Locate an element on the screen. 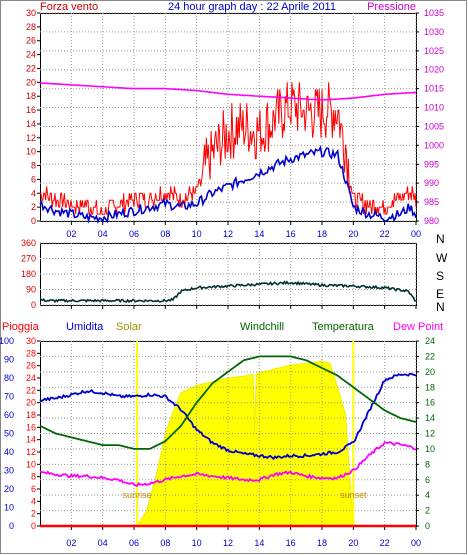 The image size is (468, 555). y-tick-label: 180 is located at coordinates (28, 274).